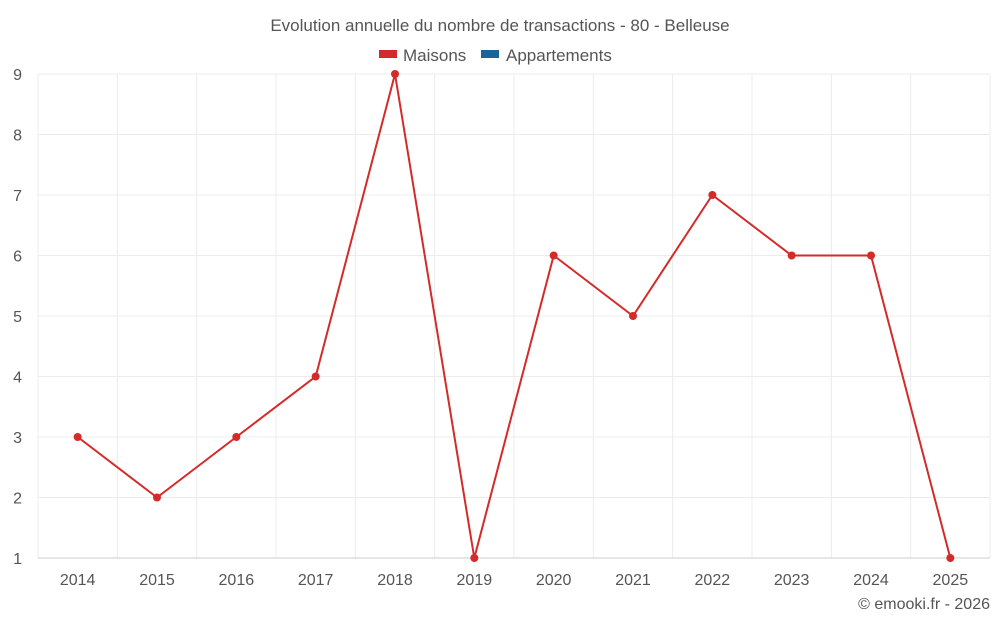 The width and height of the screenshot is (1000, 625). Describe the element at coordinates (157, 580) in the screenshot. I see `x-tick-label: 2015` at that location.